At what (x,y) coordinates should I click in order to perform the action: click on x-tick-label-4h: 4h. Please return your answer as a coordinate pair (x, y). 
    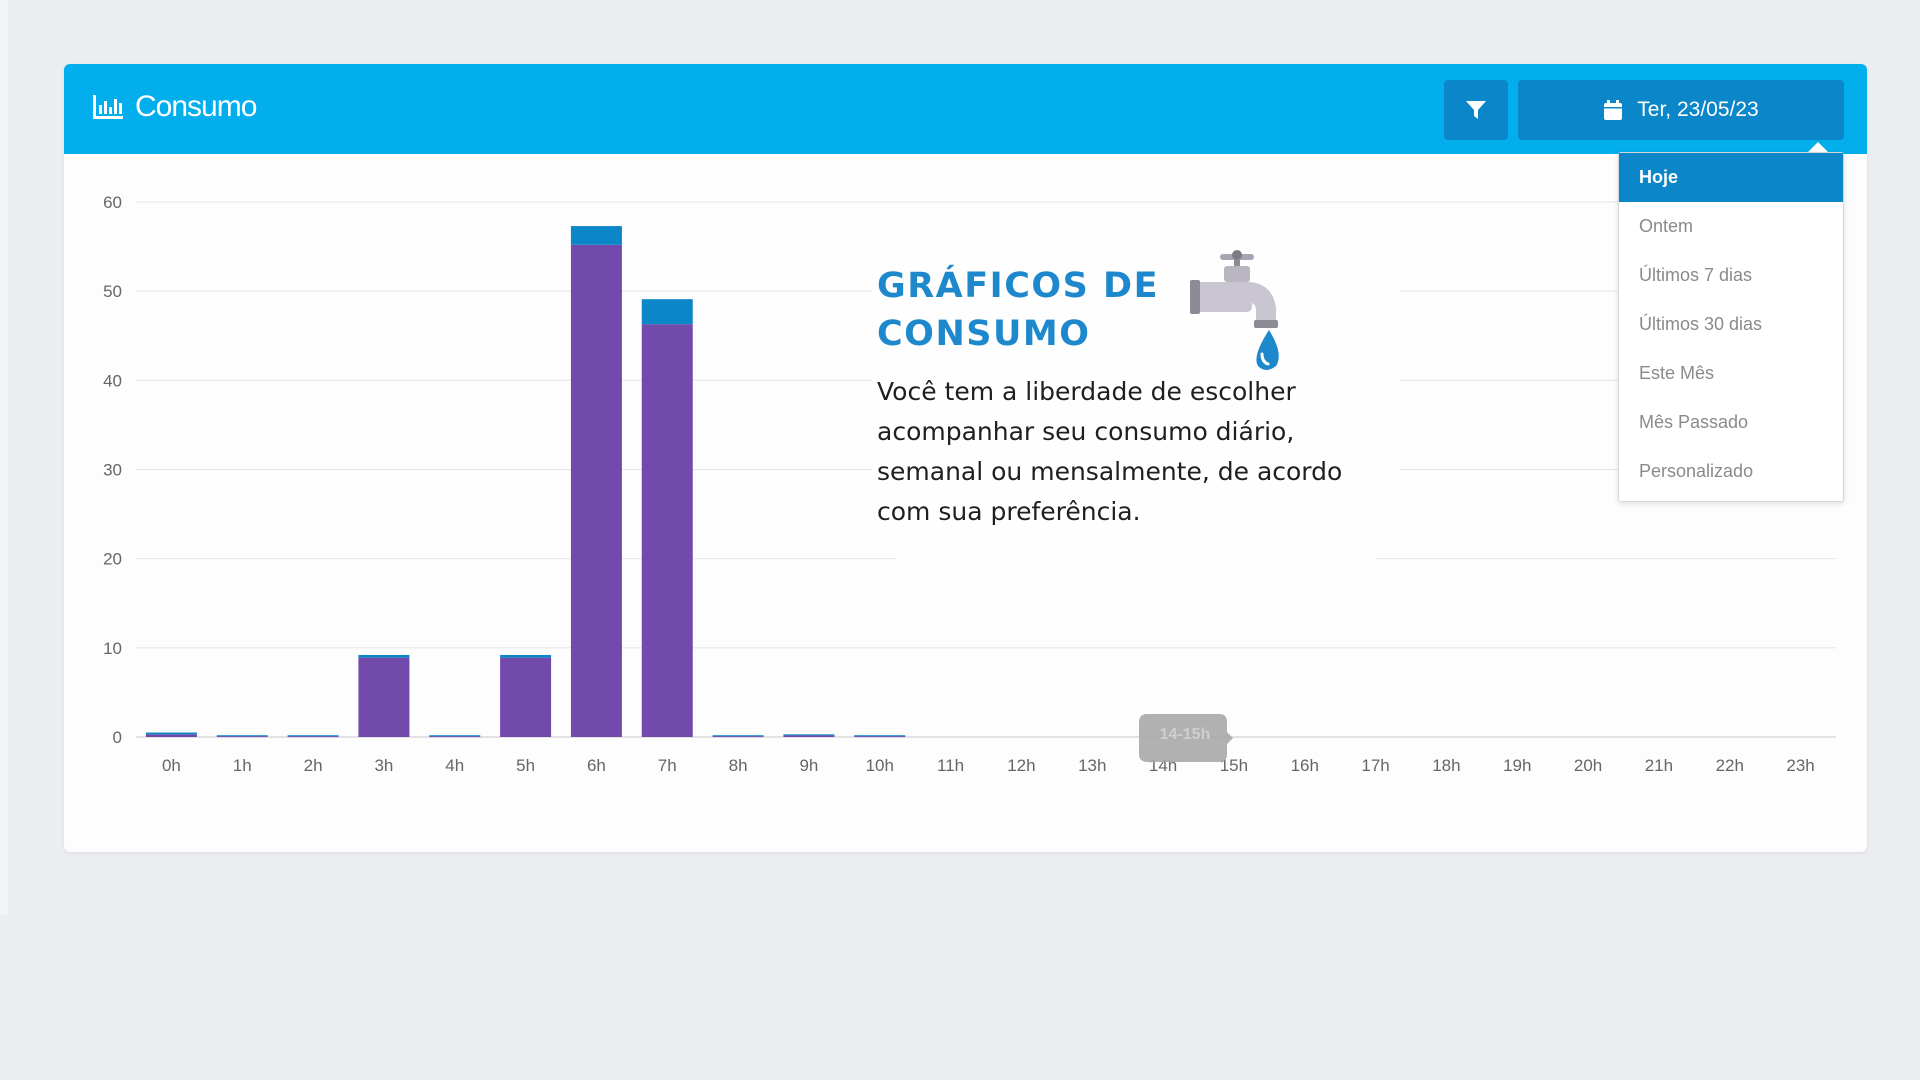
    Looking at the image, I should click on (454, 765).